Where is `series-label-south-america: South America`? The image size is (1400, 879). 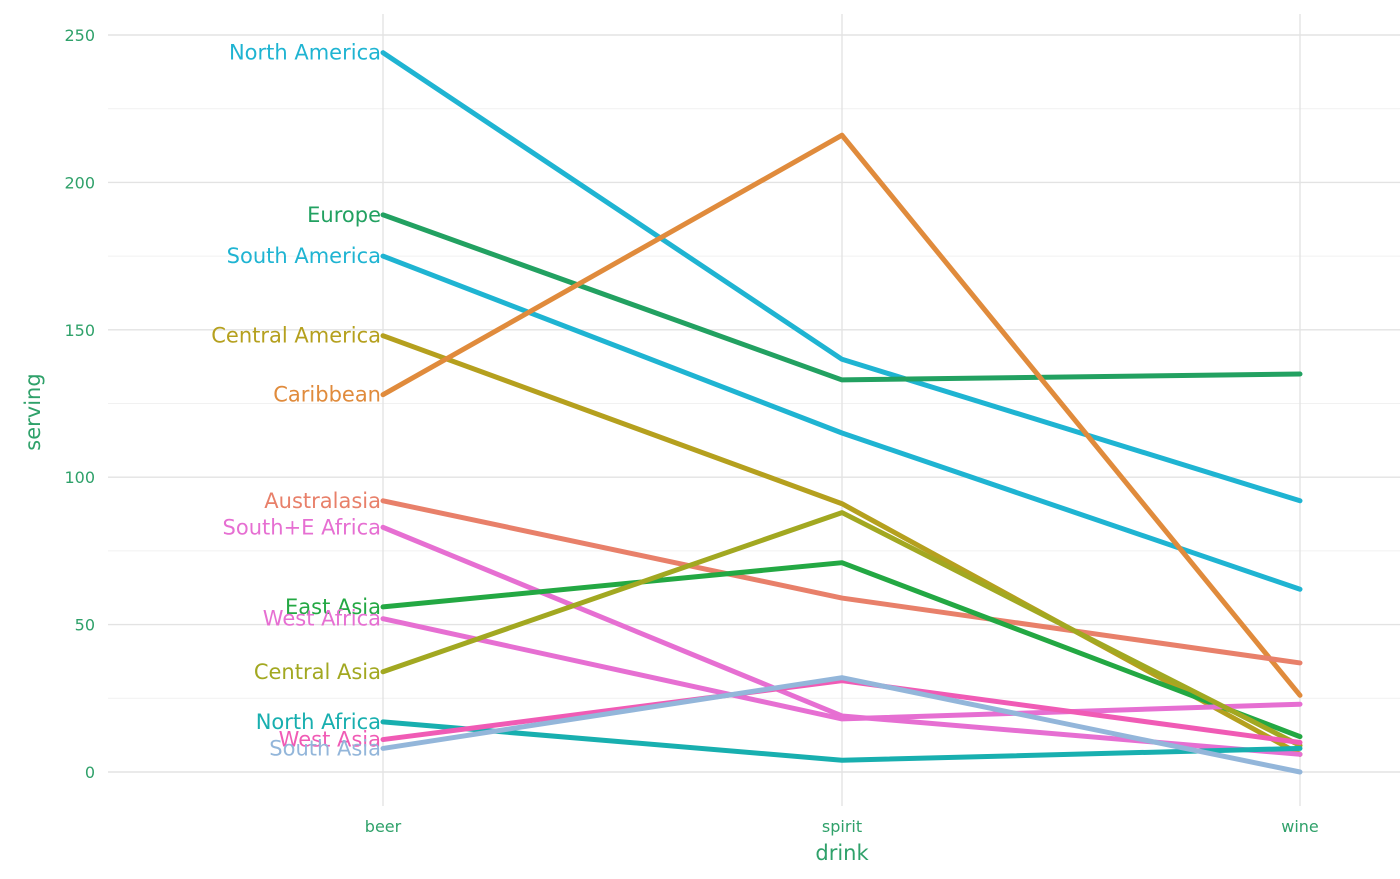
series-label-south-america: South America is located at coordinates (304, 256).